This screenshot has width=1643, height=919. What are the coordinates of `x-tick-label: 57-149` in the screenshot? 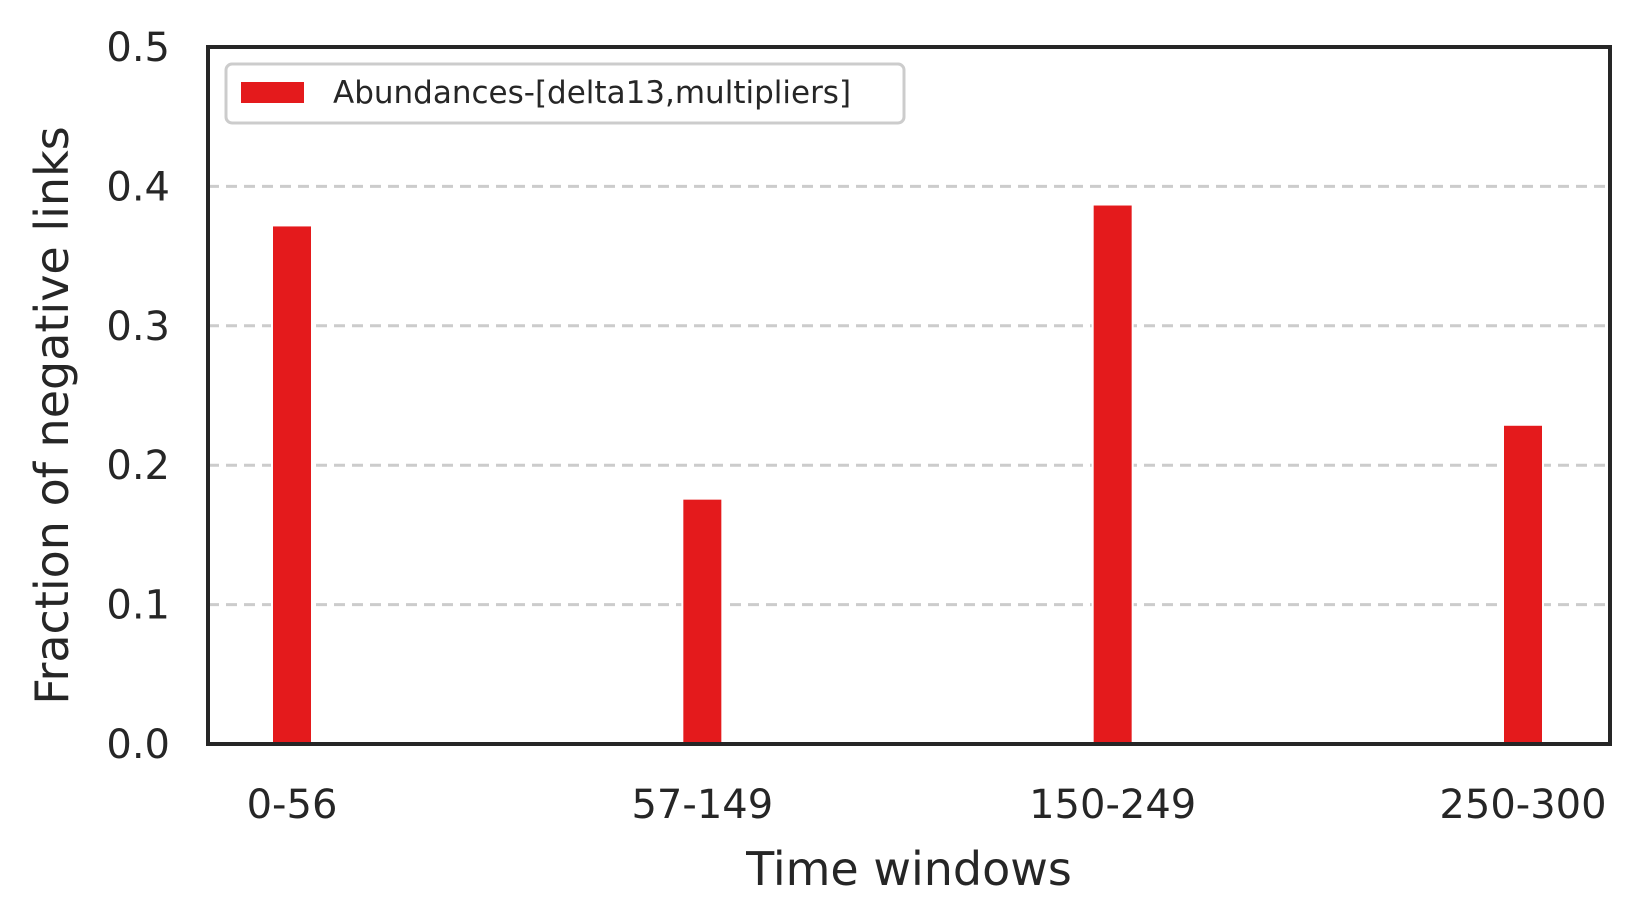 It's located at (702, 805).